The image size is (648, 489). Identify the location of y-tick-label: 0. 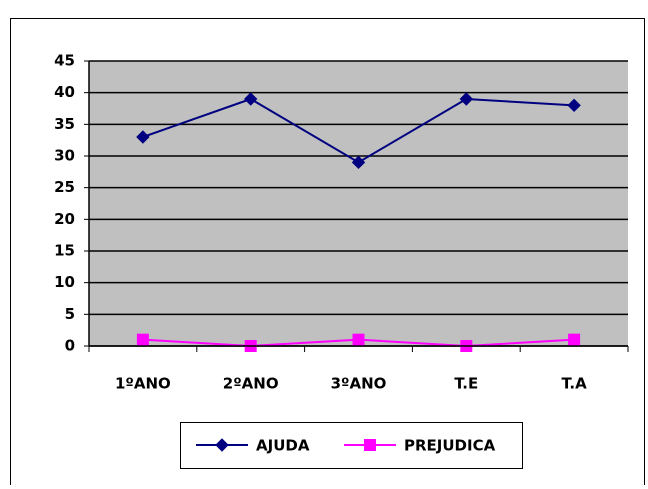
(70, 346).